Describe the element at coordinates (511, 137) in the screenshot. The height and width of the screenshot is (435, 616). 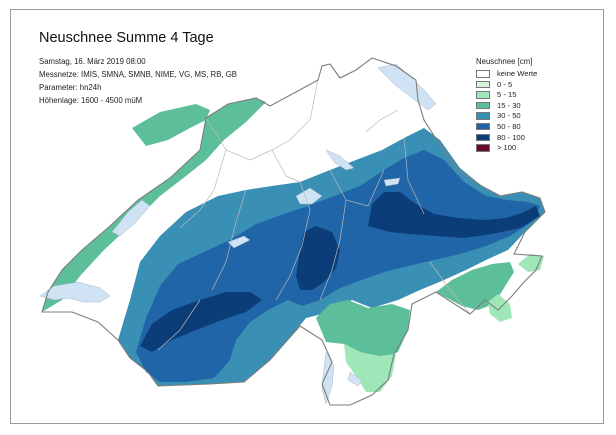
I see `legend-label: 80 - 100` at that location.